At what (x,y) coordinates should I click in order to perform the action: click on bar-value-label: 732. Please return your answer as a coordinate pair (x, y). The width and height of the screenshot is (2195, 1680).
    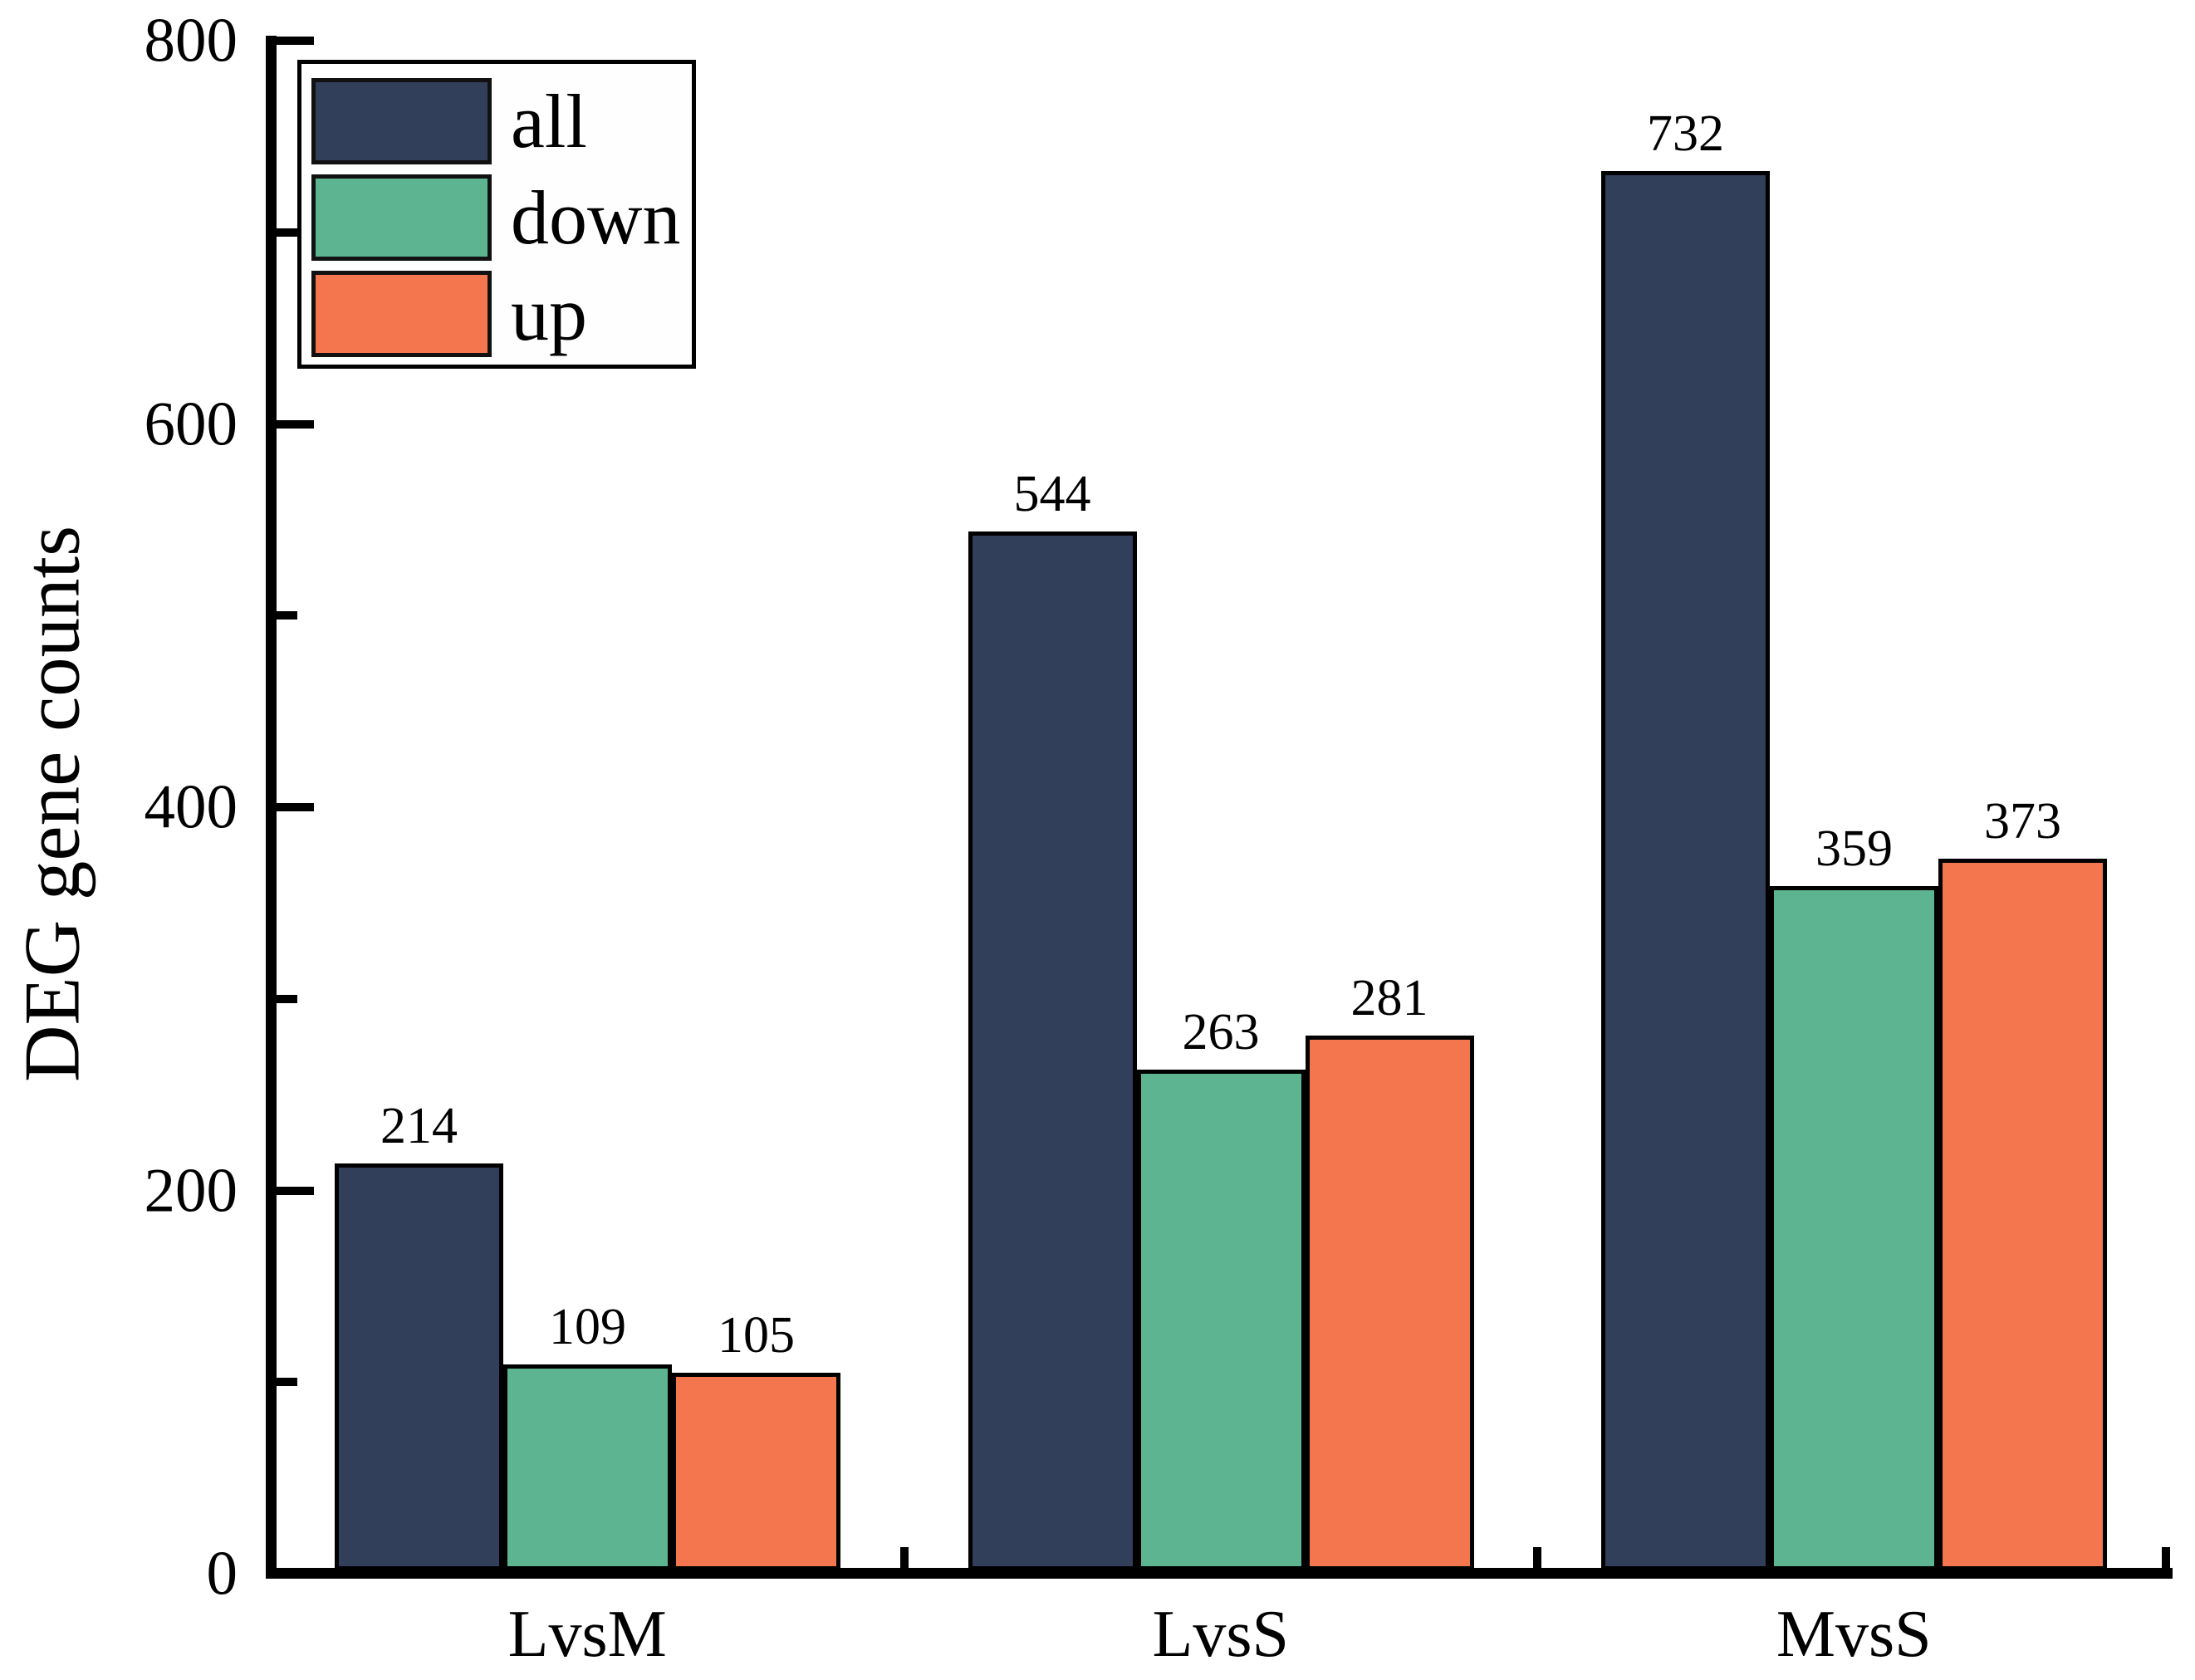
    Looking at the image, I should click on (1686, 133).